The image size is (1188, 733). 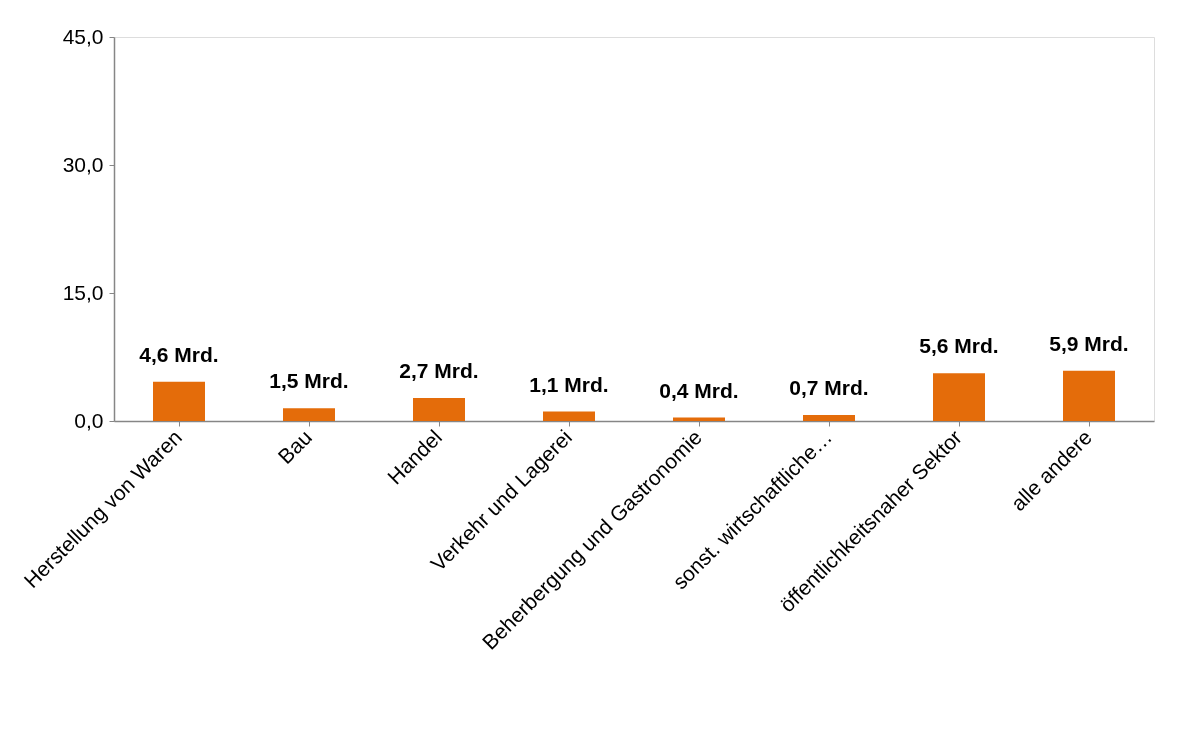 I want to click on x-tick-label: Bau, so click(x=295, y=446).